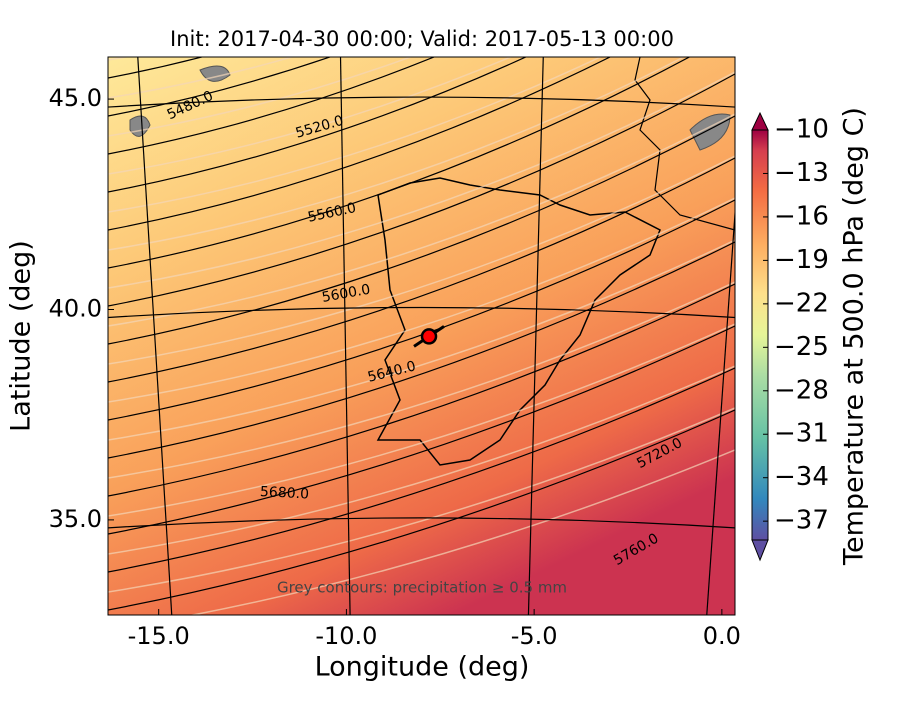  What do you see at coordinates (801, 303) in the screenshot?
I see `colorbar-tick-label: −22` at bounding box center [801, 303].